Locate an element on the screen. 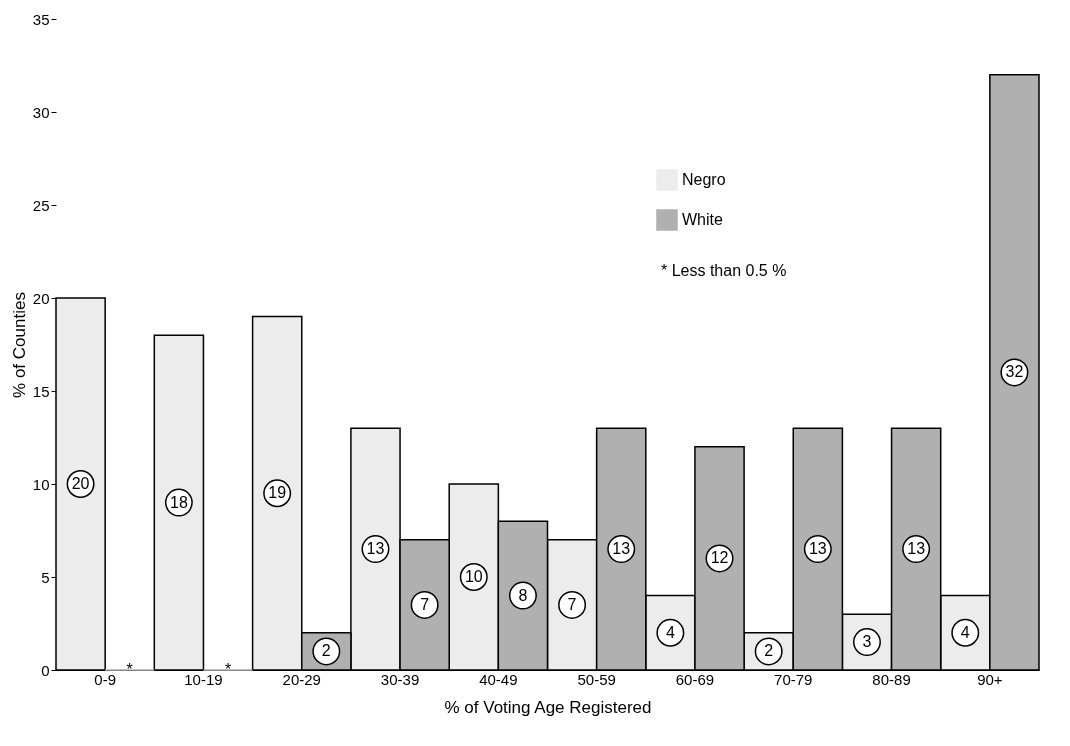 This screenshot has width=1070, height=746. y-tick-label: 25 is located at coordinates (41, 205).